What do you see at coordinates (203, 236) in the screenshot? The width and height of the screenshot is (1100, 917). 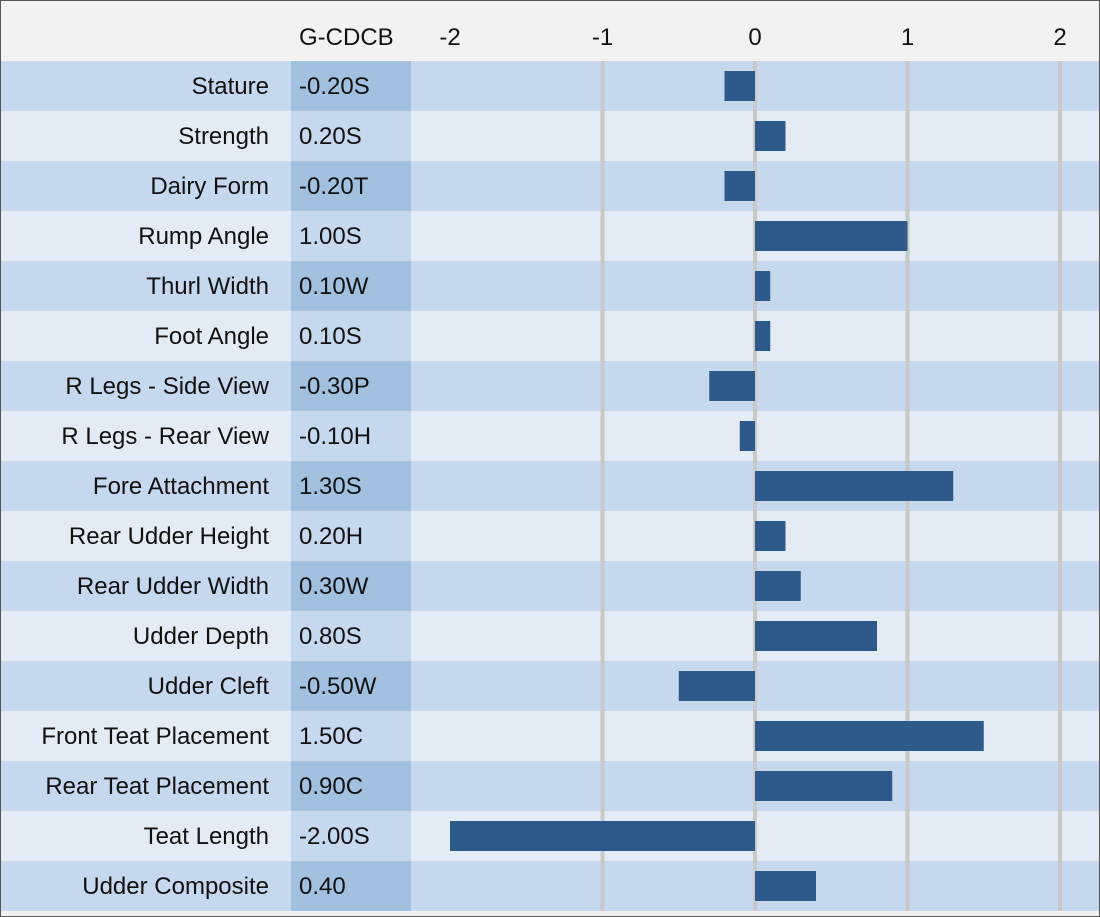 I see `trait-label: Rump Angle` at bounding box center [203, 236].